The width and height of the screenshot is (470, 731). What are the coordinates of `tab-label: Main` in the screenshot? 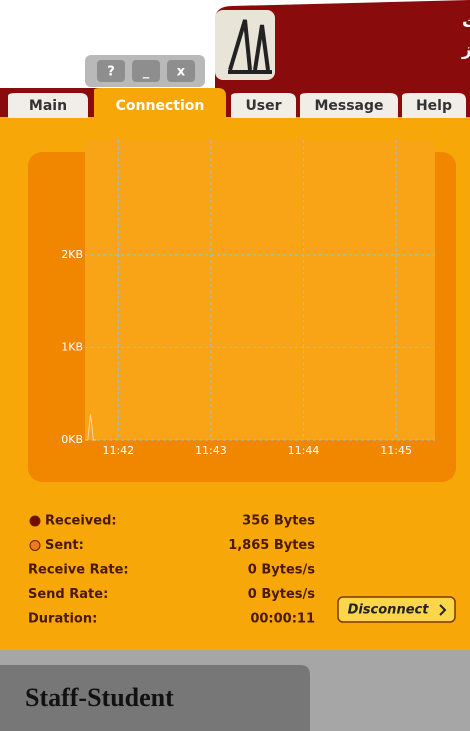 It's located at (48, 106).